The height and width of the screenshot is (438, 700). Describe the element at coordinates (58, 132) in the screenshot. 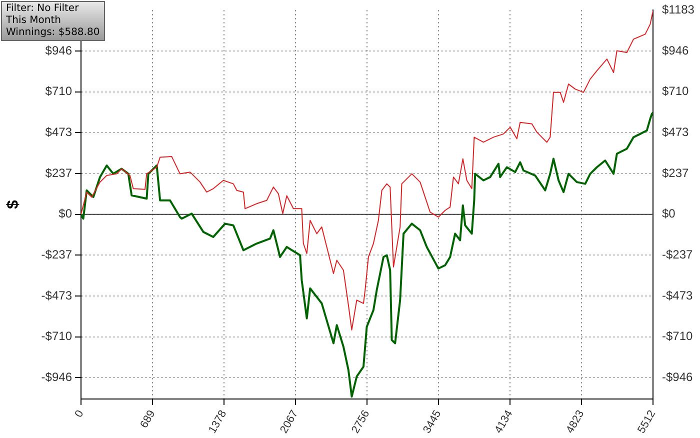

I see `y-tick-label: $473` at that location.